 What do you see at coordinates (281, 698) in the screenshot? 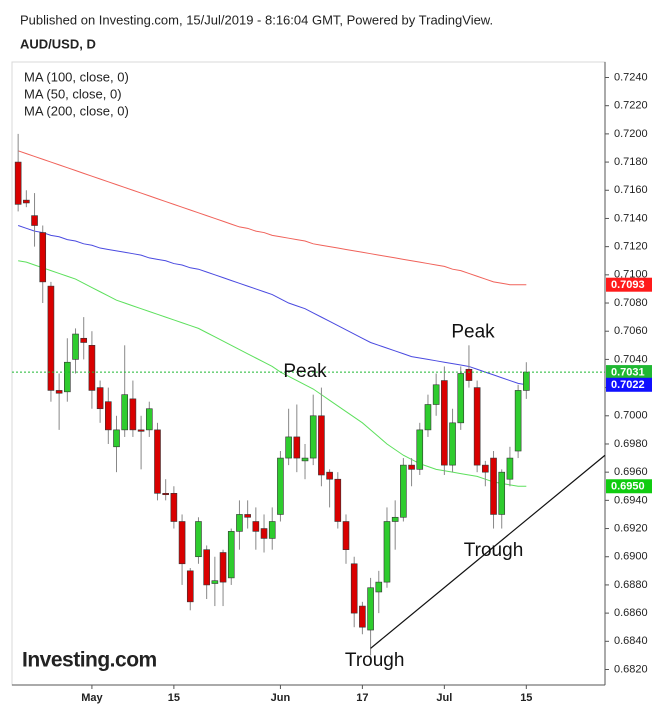
I see `x-tick-label: Jun` at bounding box center [281, 698].